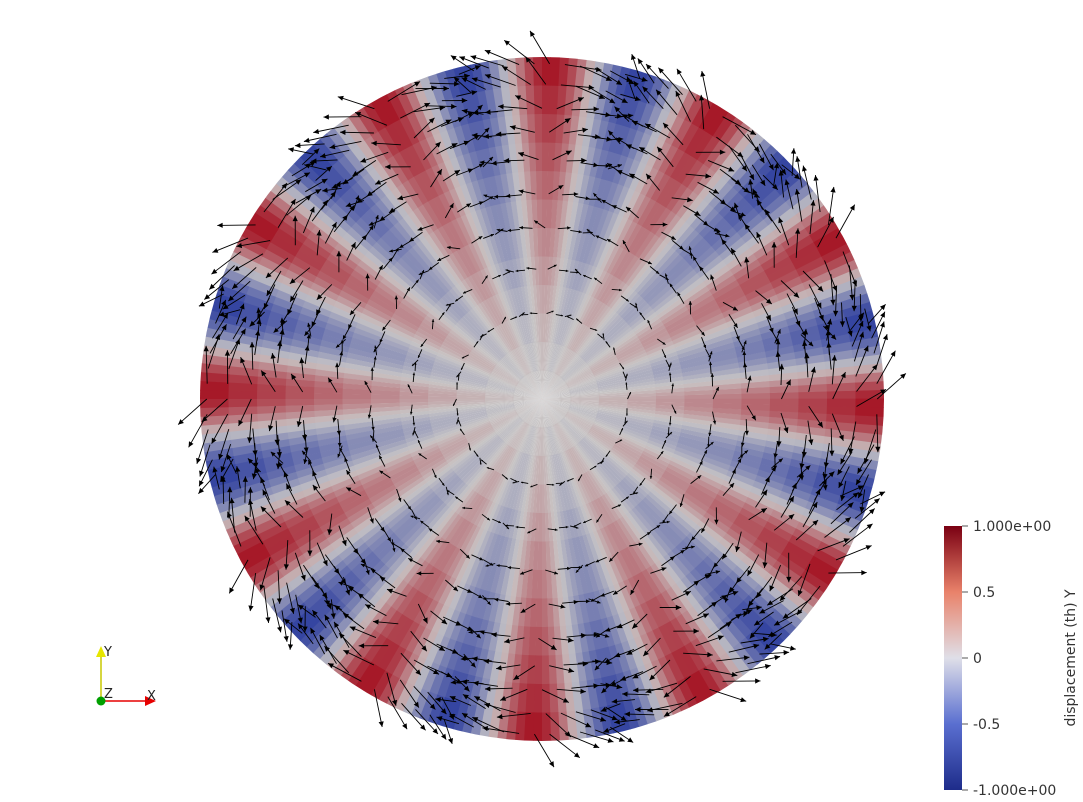 The image size is (1083, 802). What do you see at coordinates (984, 593) in the screenshot?
I see `colorbar-tick-label: 0.5` at bounding box center [984, 593].